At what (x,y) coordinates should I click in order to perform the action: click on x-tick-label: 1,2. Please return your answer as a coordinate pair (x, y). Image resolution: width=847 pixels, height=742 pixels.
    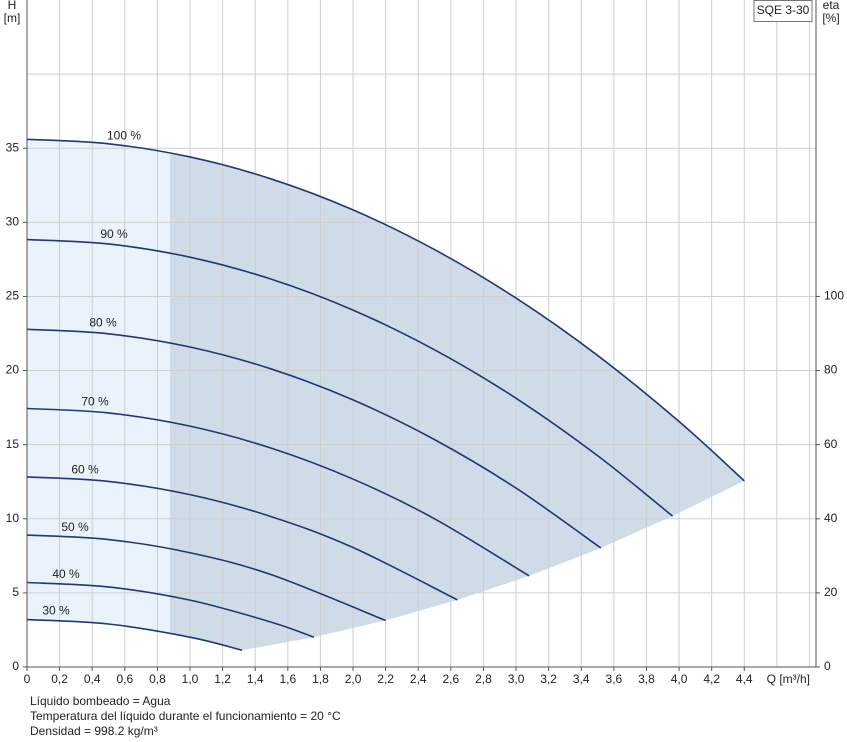
    Looking at the image, I should click on (222, 679).